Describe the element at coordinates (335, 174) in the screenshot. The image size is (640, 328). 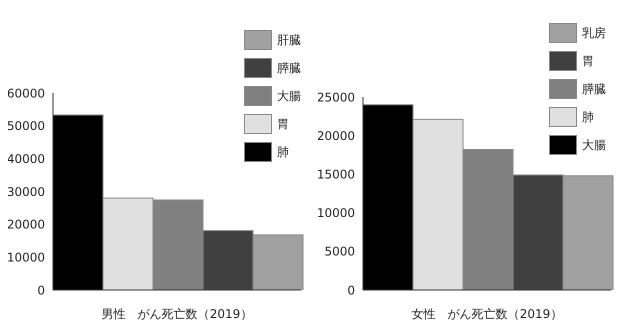
I see `y-tick-label: 15000` at that location.